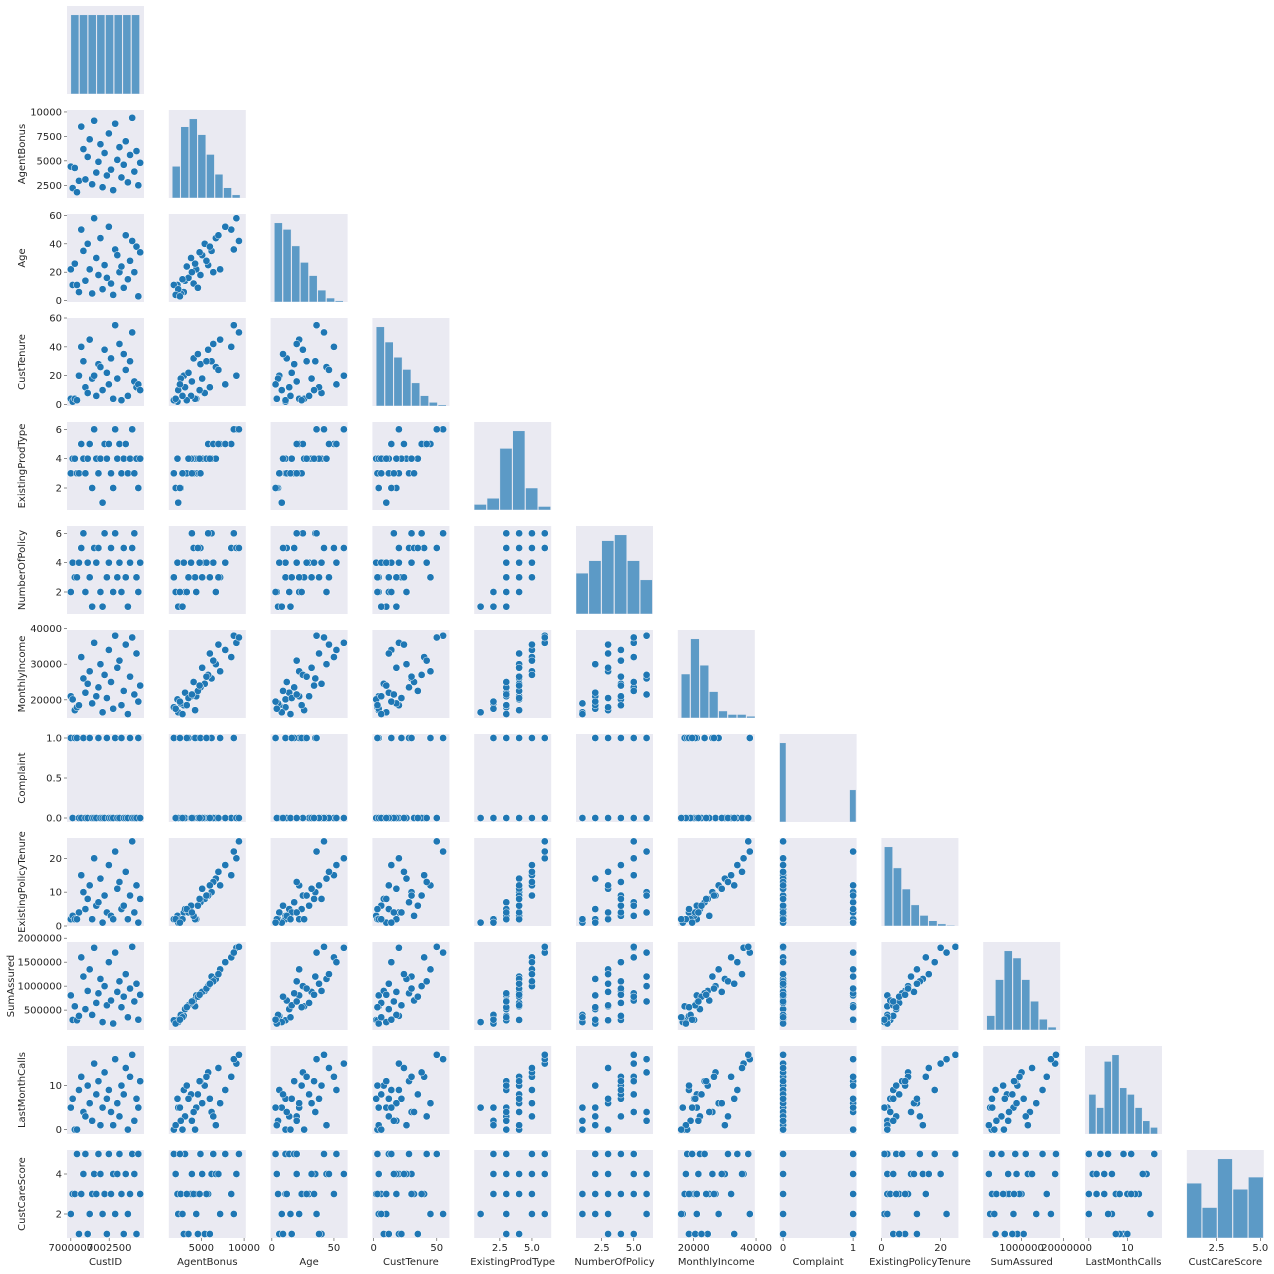 This screenshot has height=1274, width=1274. I want to click on y-tick-label: 1000000, so click(39, 987).